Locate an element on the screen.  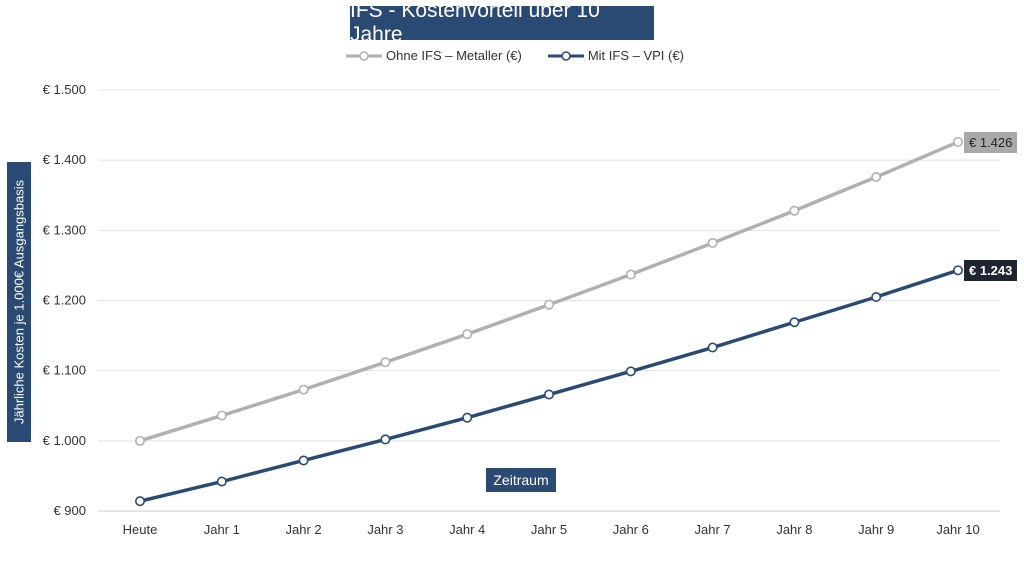
end-value-badge-mit-ifs: € 1.243 is located at coordinates (991, 270).